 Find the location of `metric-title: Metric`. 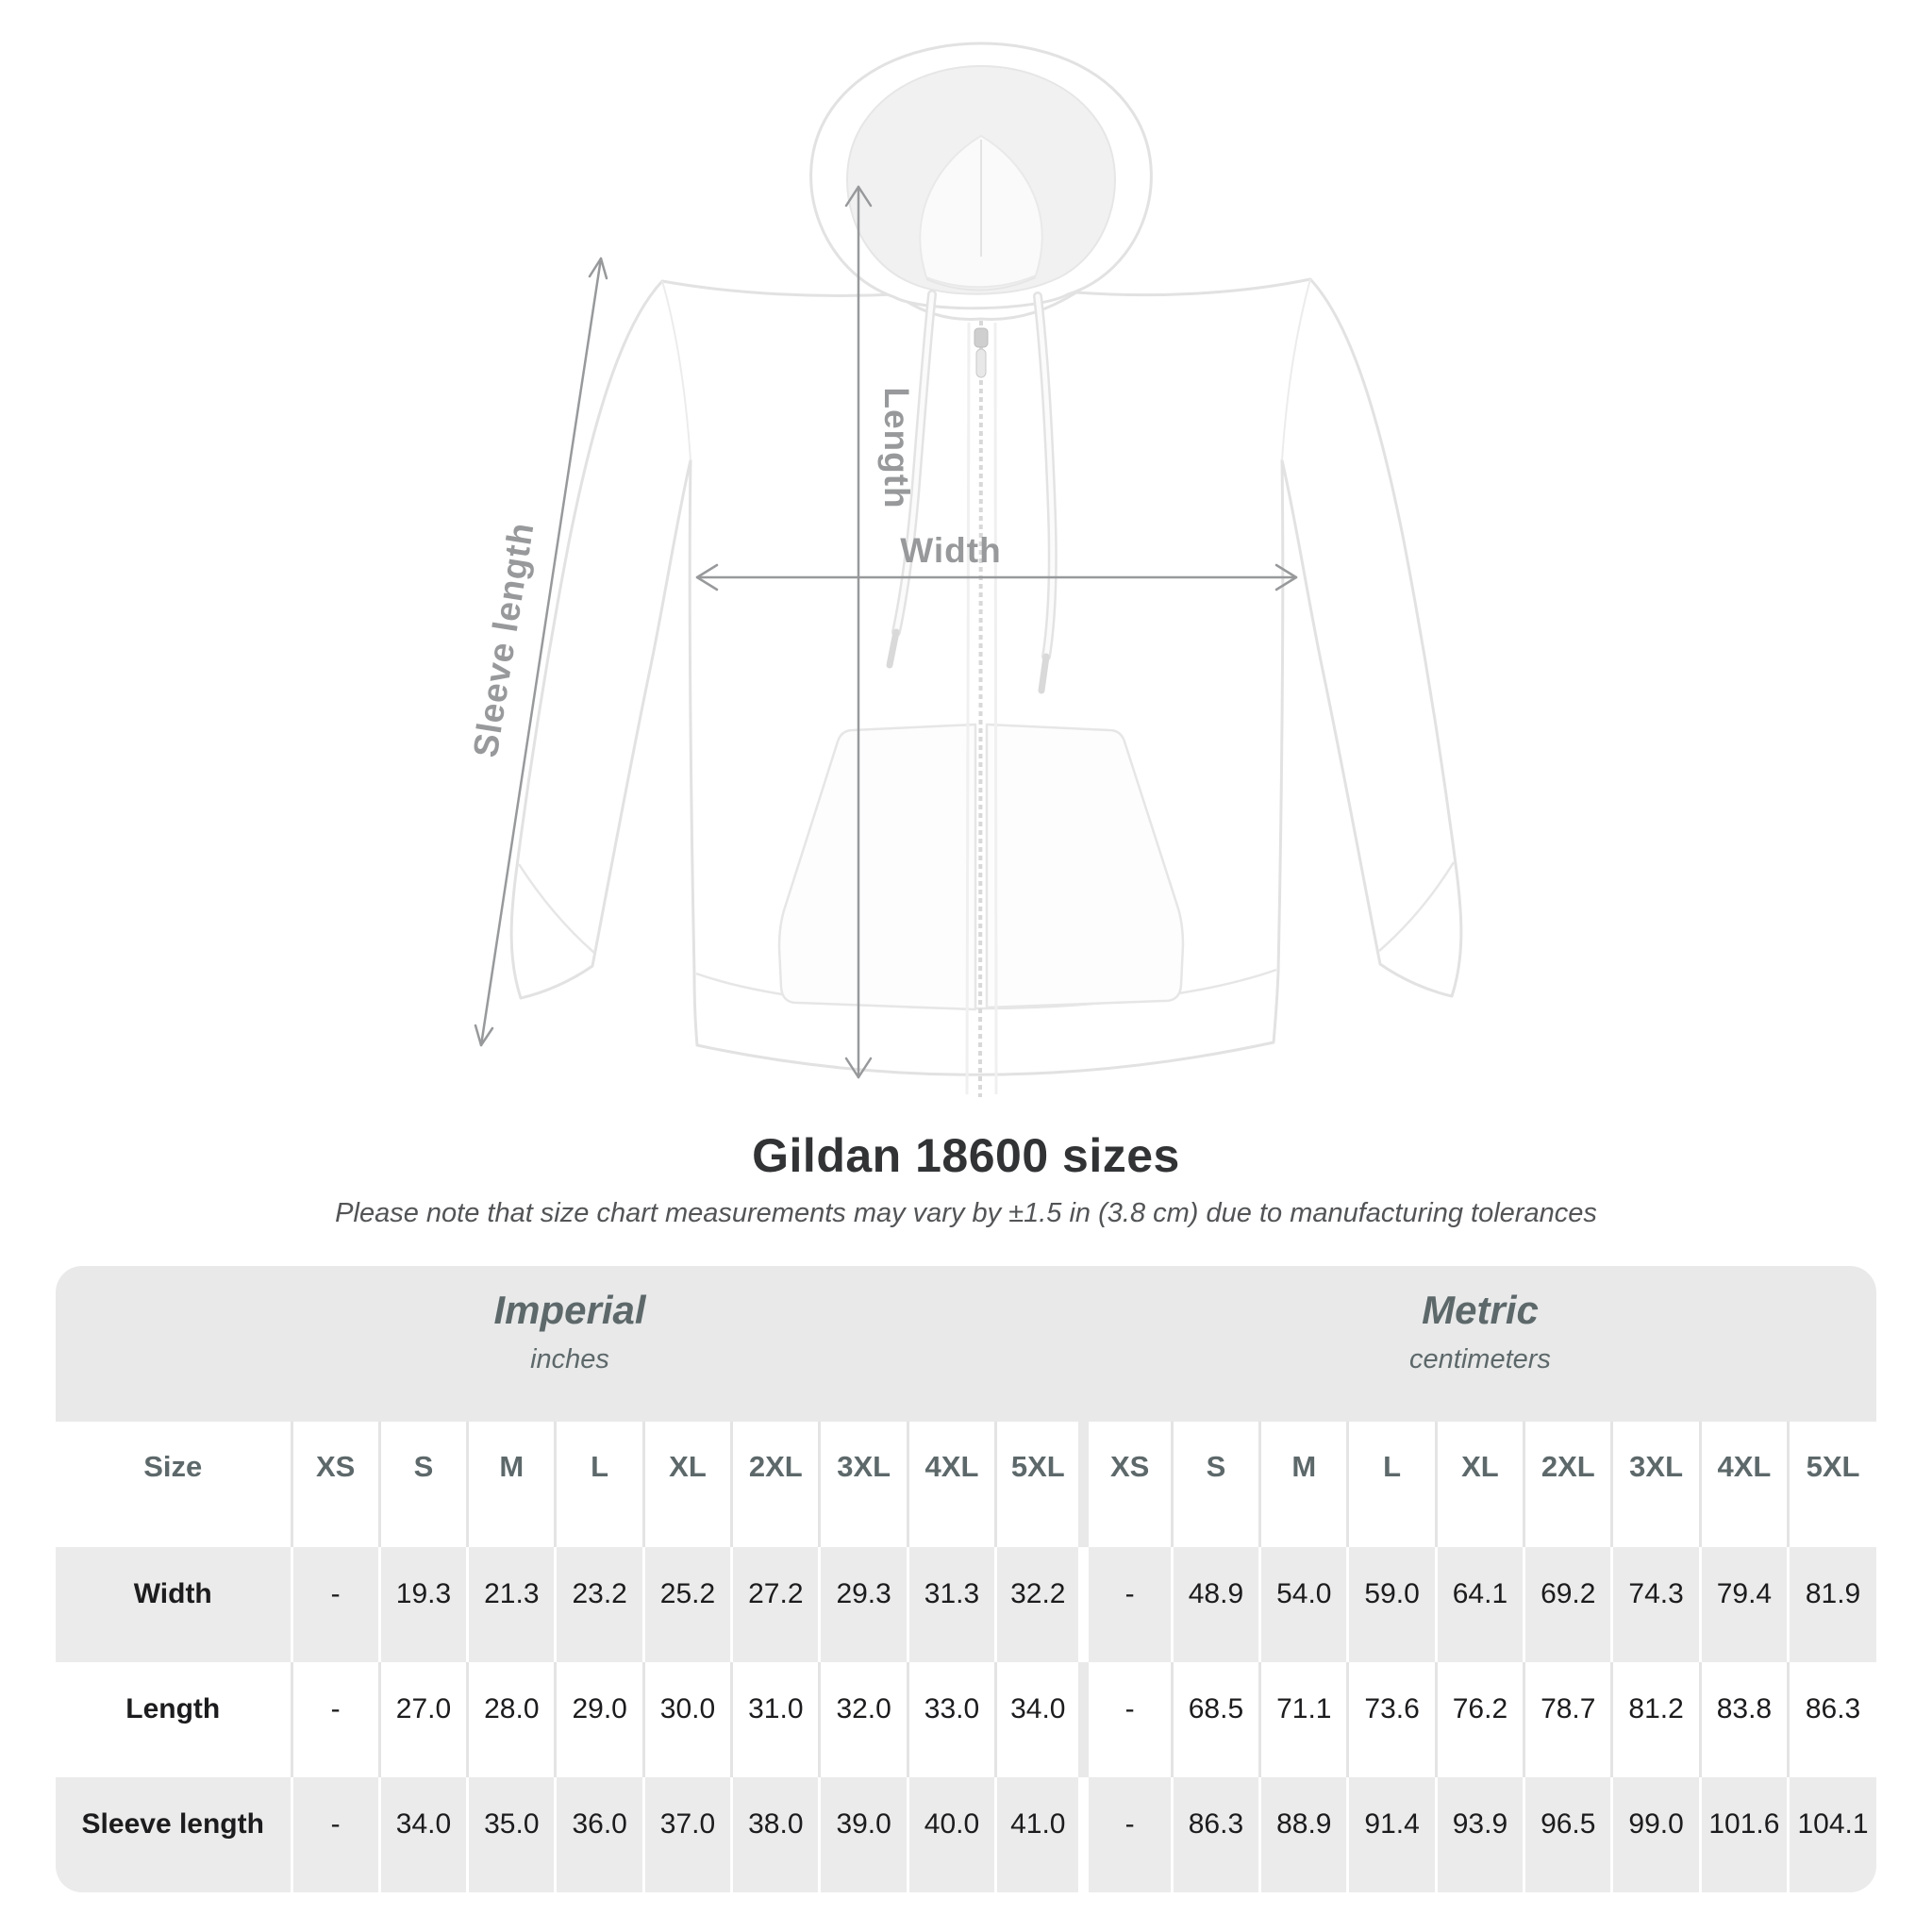

metric-title: Metric is located at coordinates (1481, 1310).